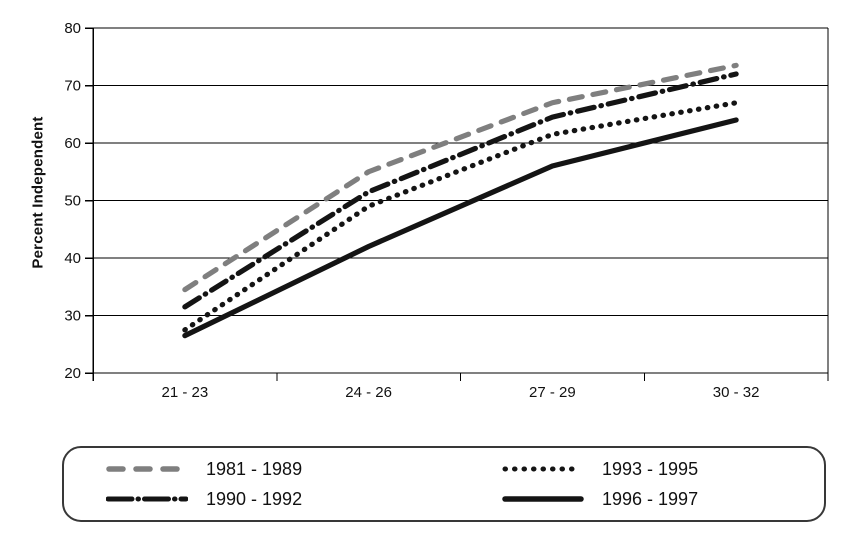 This screenshot has height=536, width=844. Describe the element at coordinates (543, 499) in the screenshot. I see `solid-line-sample-icon` at that location.